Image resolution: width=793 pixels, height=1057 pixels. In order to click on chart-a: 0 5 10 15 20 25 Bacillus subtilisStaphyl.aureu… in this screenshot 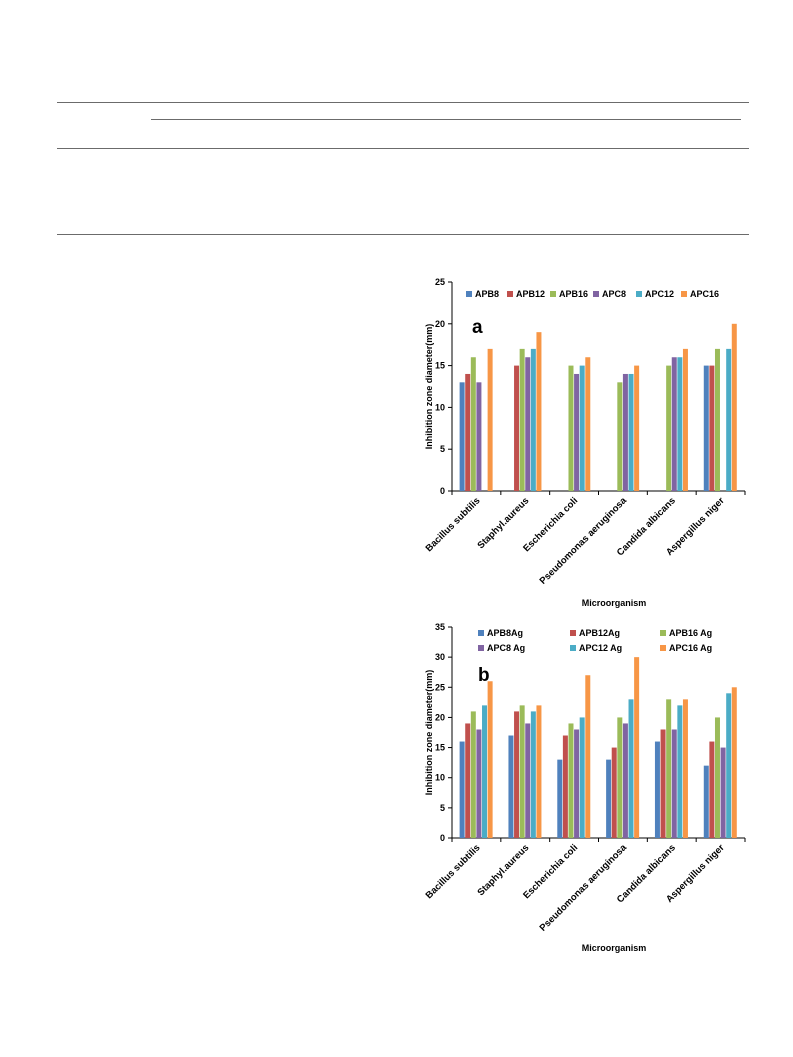, I will do `click(585, 442)`.